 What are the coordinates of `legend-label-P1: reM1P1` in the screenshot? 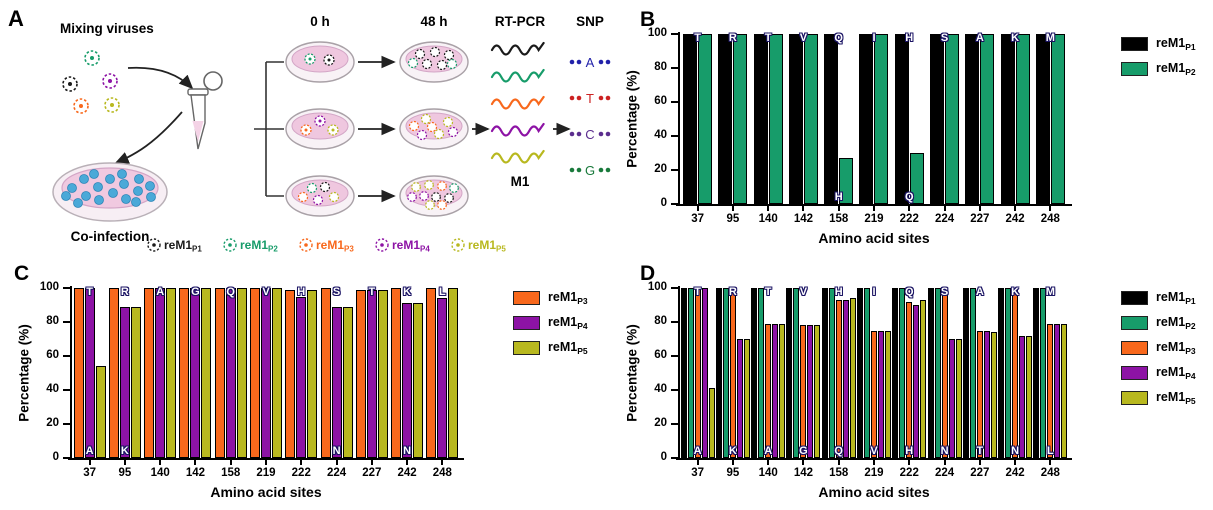 It's located at (1176, 44).